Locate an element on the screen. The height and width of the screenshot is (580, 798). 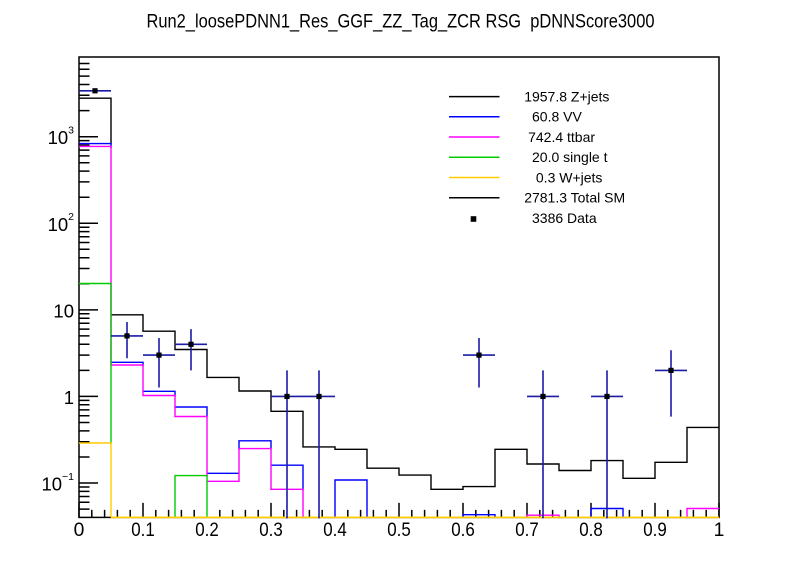
svg-text: 0.3 W+jets is located at coordinates (569, 177).